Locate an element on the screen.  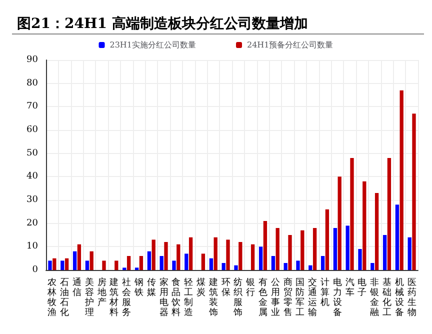
x-tick-label: 建筑材料 is located at coordinates (113, 297).